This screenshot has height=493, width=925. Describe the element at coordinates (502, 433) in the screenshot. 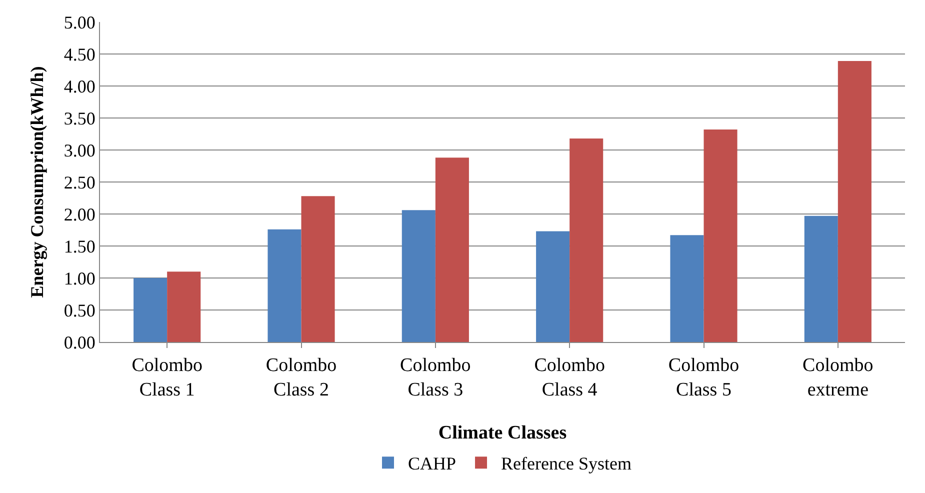

I see `x-axis-title: Climate Classes` at that location.